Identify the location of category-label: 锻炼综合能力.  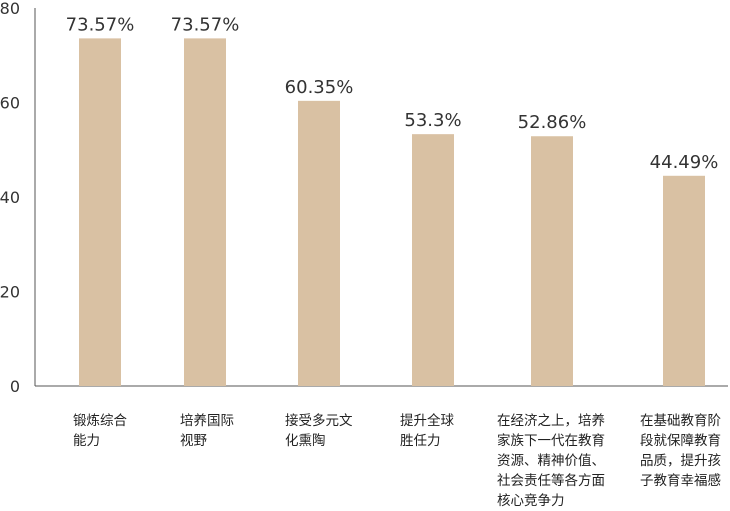
(100, 431).